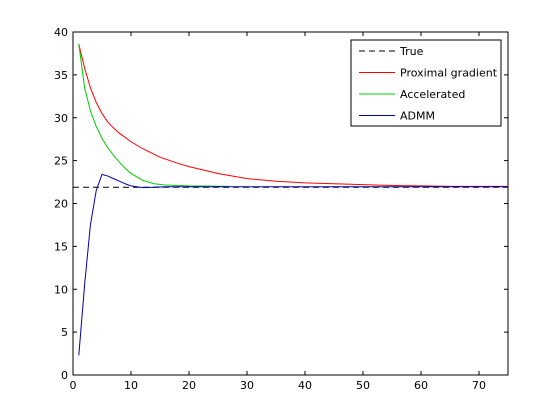  What do you see at coordinates (61, 161) in the screenshot?
I see `y-tick-label: 25` at bounding box center [61, 161].